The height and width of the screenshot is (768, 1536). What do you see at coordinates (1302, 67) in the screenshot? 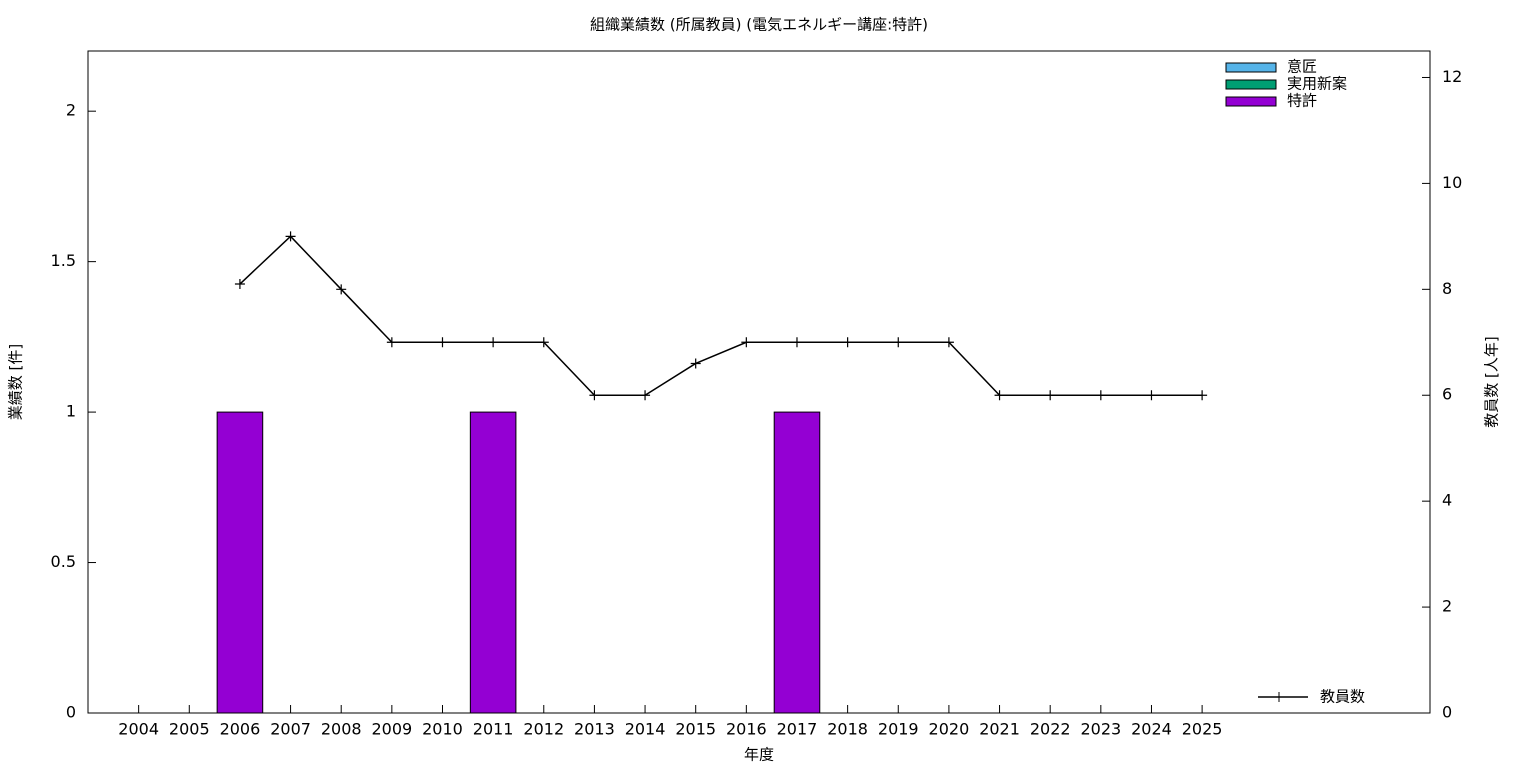
I see `legend-label: 意匠` at bounding box center [1302, 67].